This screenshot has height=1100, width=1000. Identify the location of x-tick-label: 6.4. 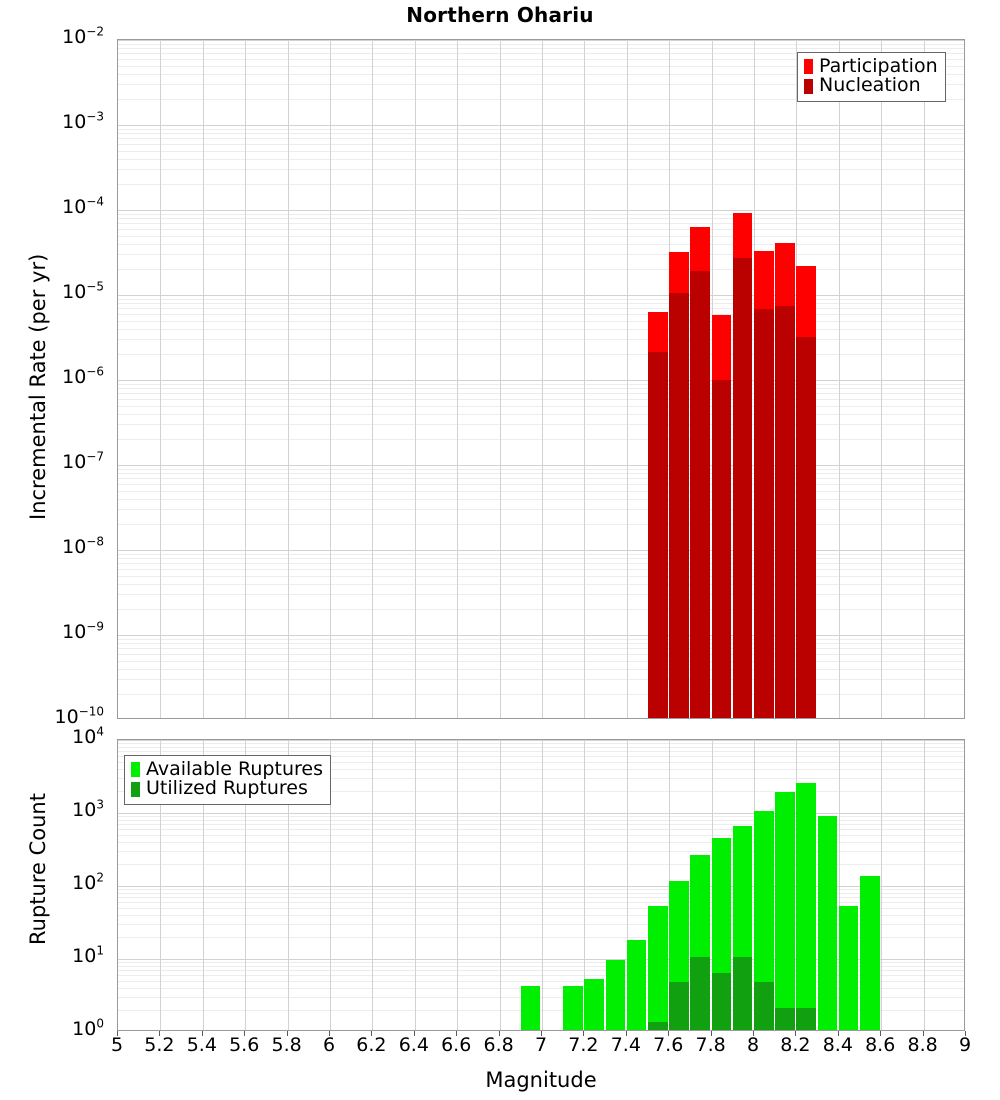
(413, 1045).